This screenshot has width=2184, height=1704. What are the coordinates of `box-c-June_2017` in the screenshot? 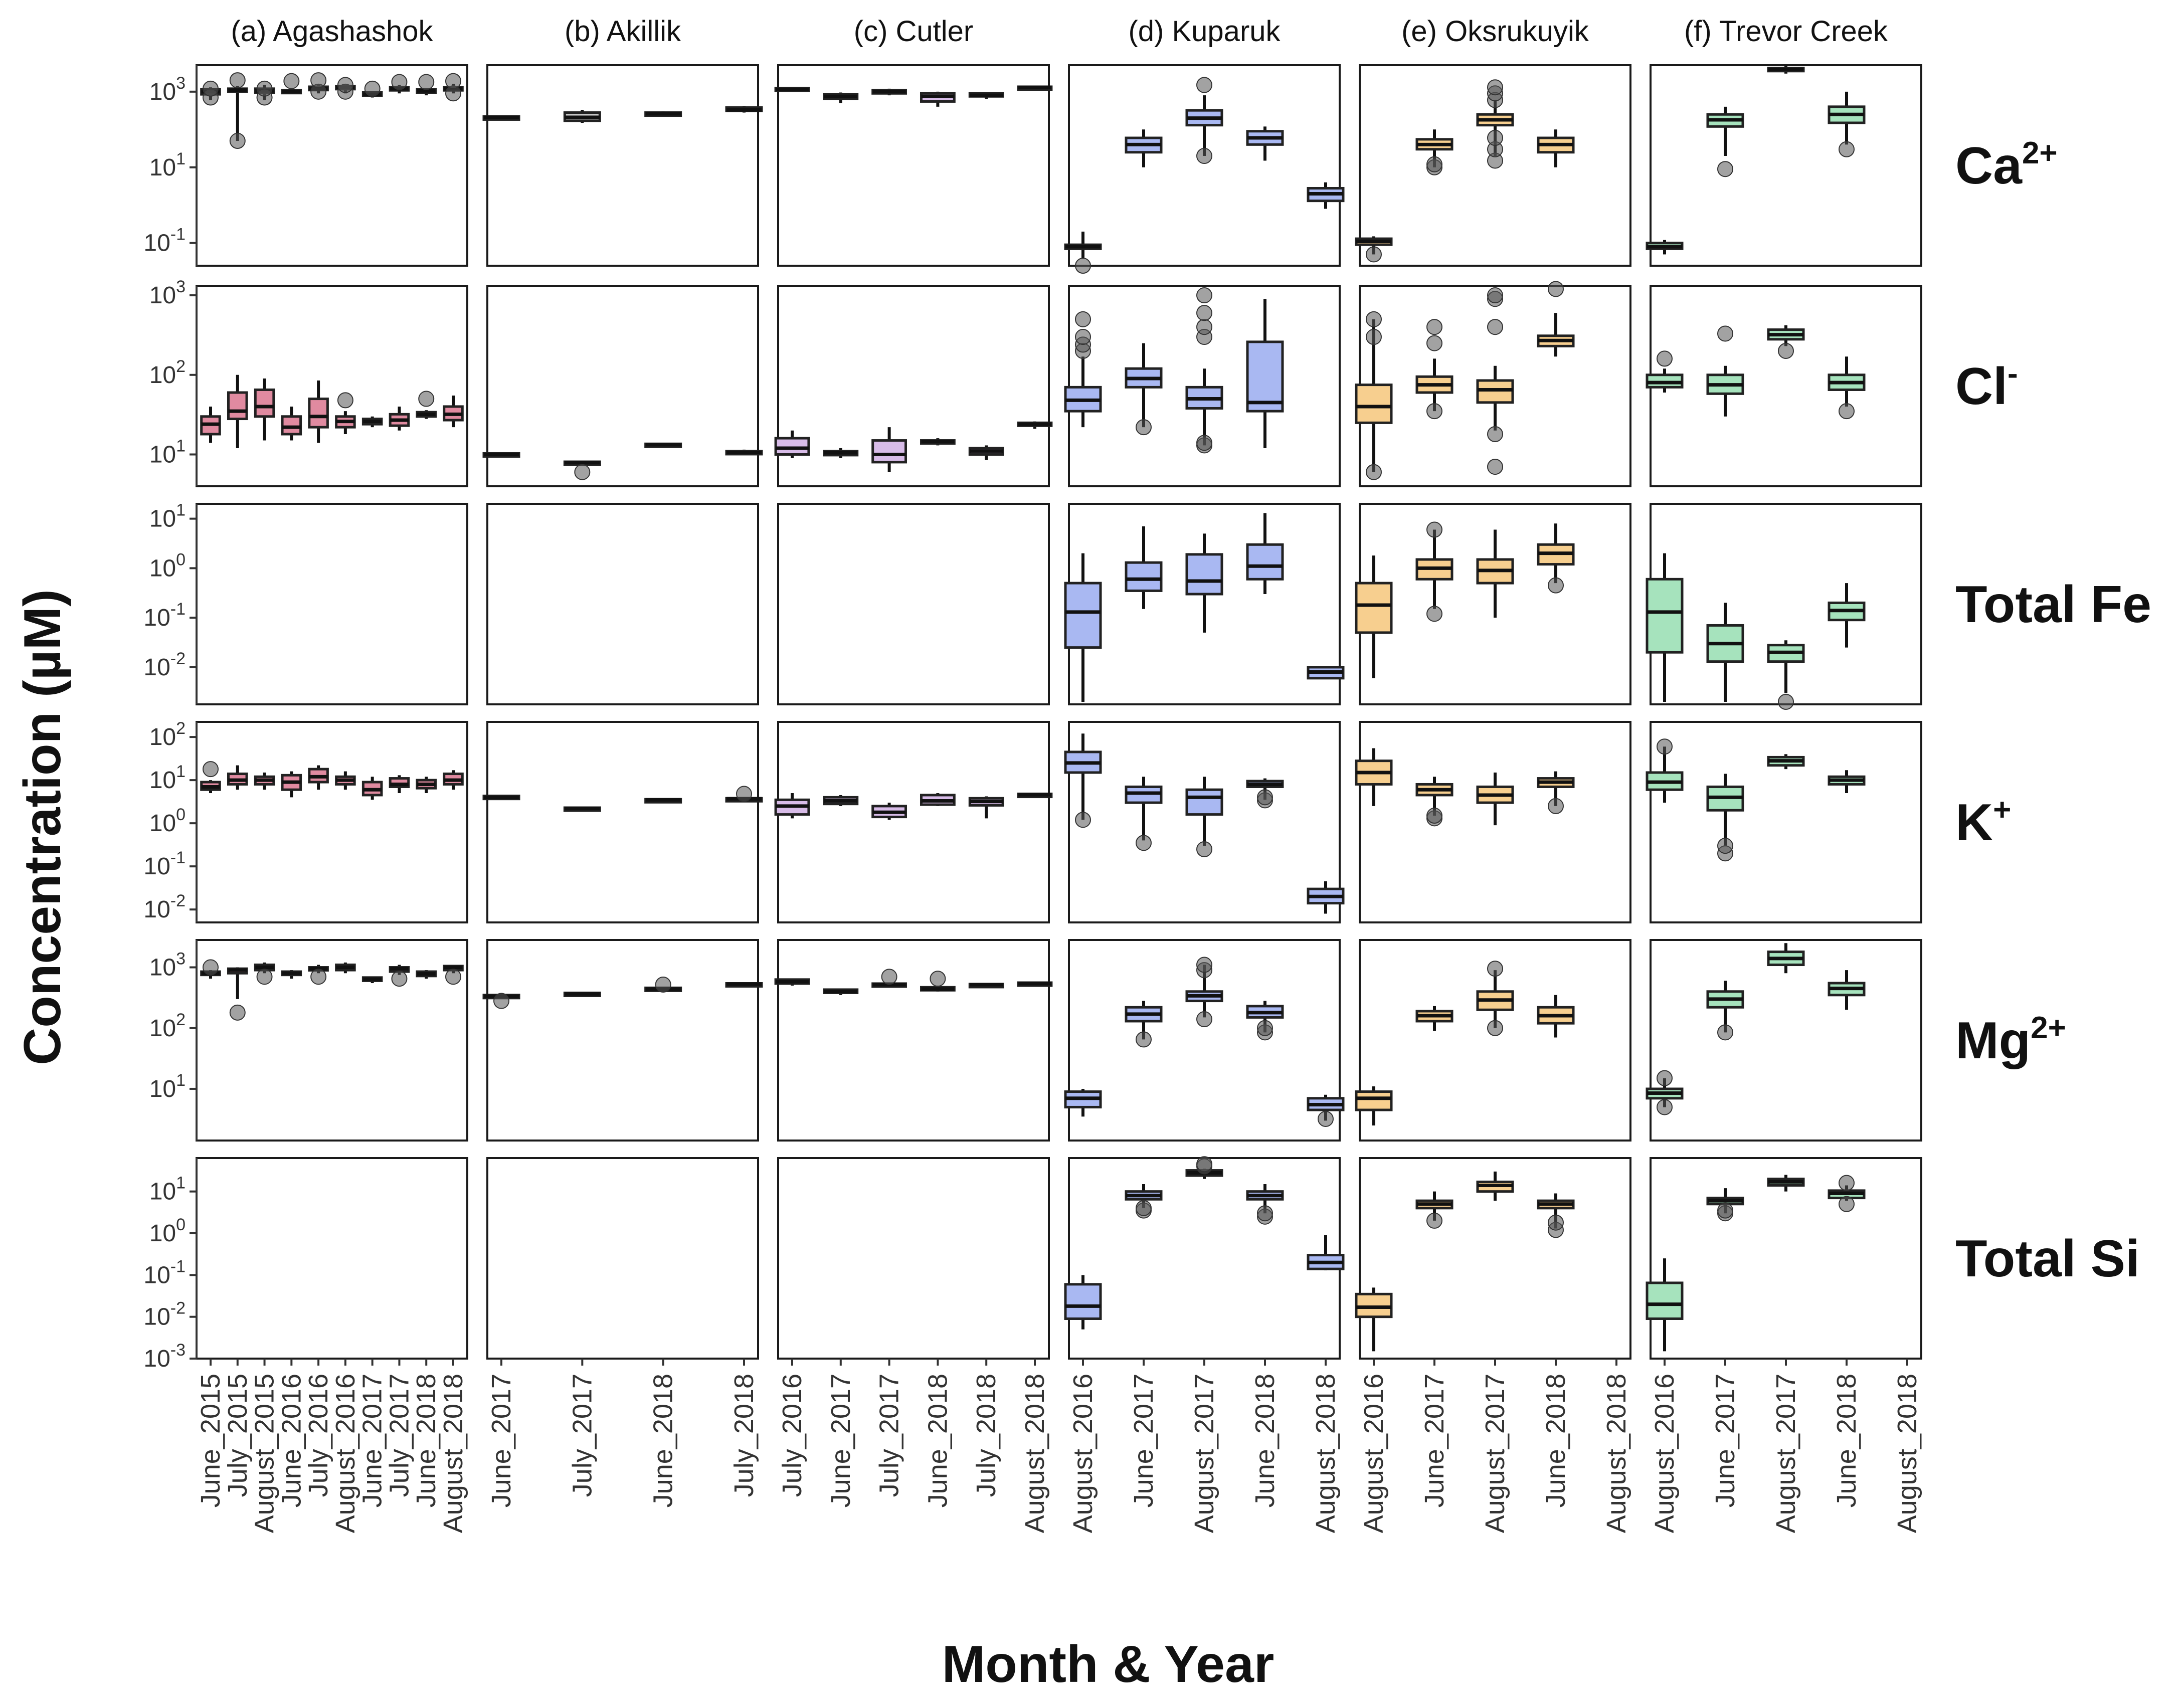 It's located at (841, 801).